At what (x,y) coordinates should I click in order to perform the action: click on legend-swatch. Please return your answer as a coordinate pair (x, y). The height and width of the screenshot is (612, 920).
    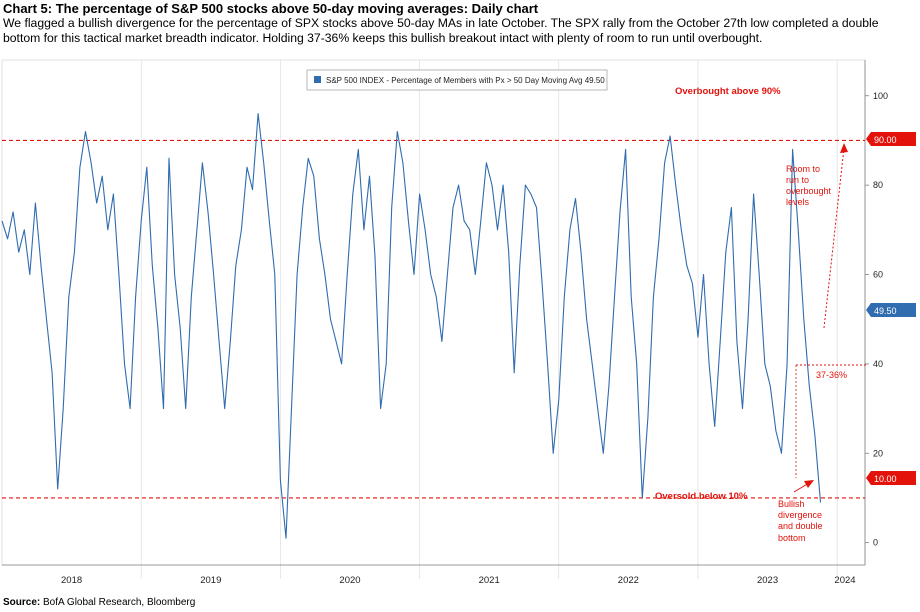
    Looking at the image, I should click on (317, 79).